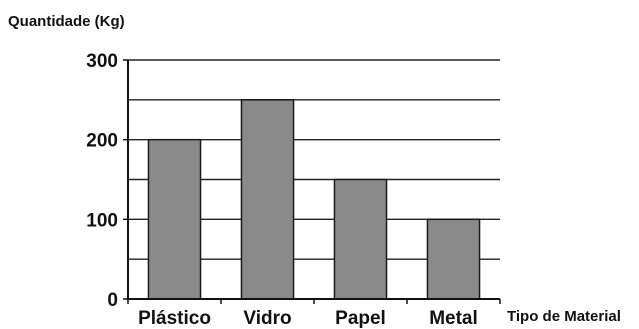  I want to click on y-axis-label: Quantidade (Kg), so click(66, 21).